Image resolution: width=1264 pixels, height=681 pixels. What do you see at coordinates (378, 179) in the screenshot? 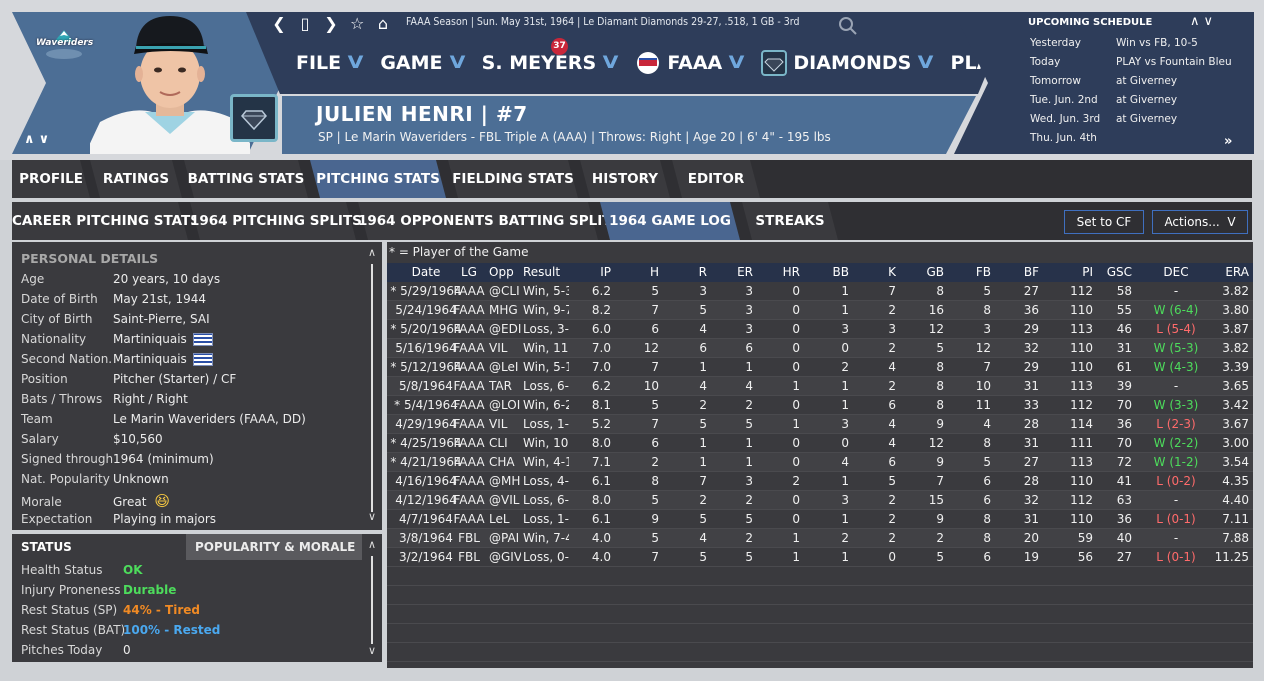
I see `tab-pitching-stats: PITCHING STATS` at bounding box center [378, 179].